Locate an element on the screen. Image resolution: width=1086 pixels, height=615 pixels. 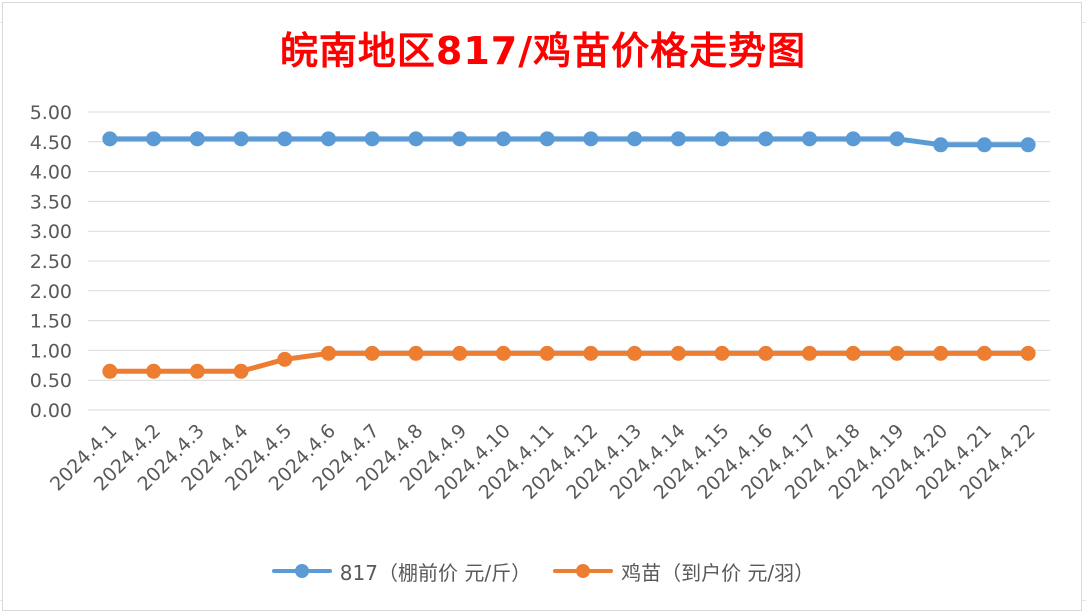
y-tick-label: 2.50 is located at coordinates (51, 262).